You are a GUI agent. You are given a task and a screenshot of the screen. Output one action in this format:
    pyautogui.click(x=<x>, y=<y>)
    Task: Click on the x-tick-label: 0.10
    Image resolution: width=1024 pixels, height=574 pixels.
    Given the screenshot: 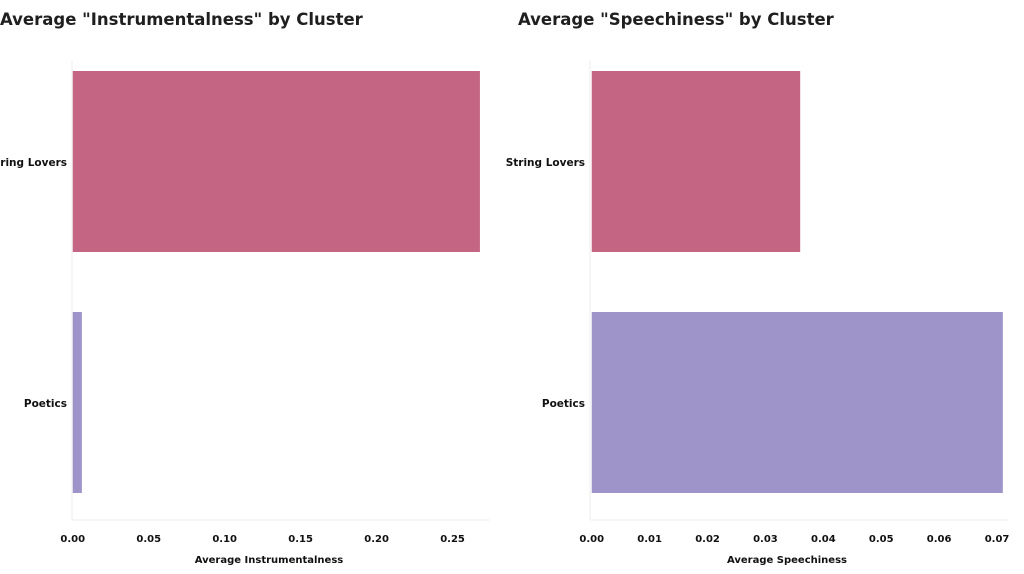 What is the action you would take?
    pyautogui.click(x=224, y=539)
    